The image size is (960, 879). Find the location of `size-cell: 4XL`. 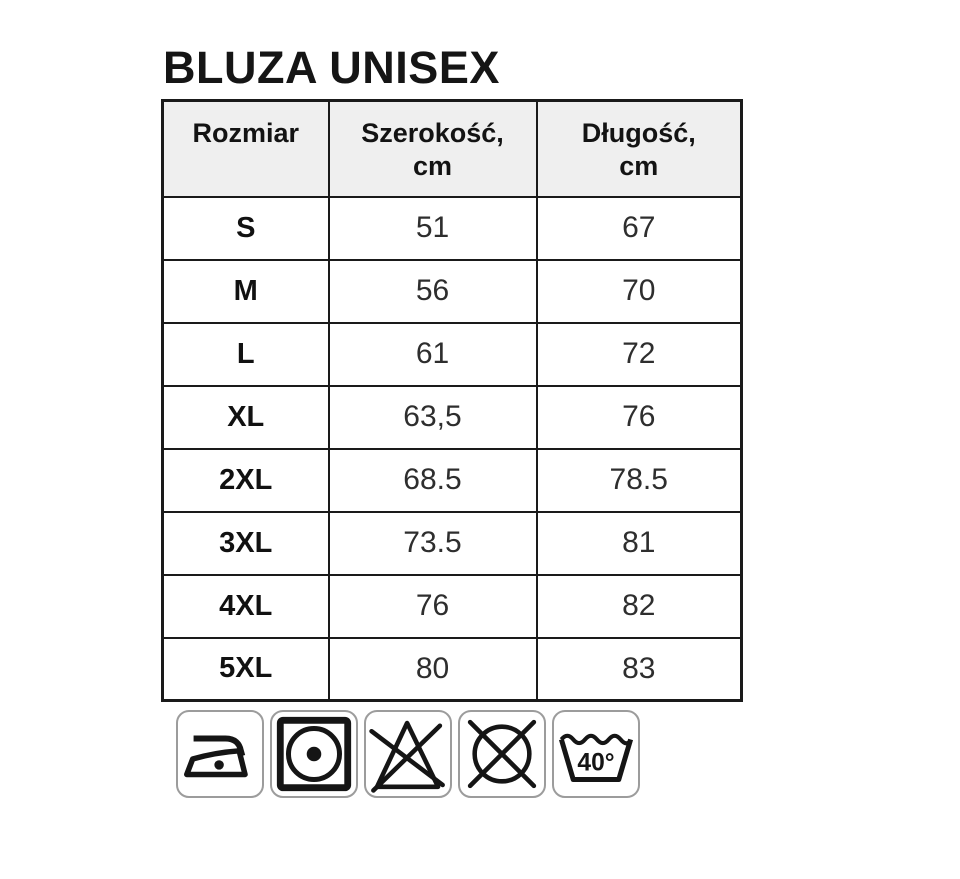

size-cell: 4XL is located at coordinates (245, 606).